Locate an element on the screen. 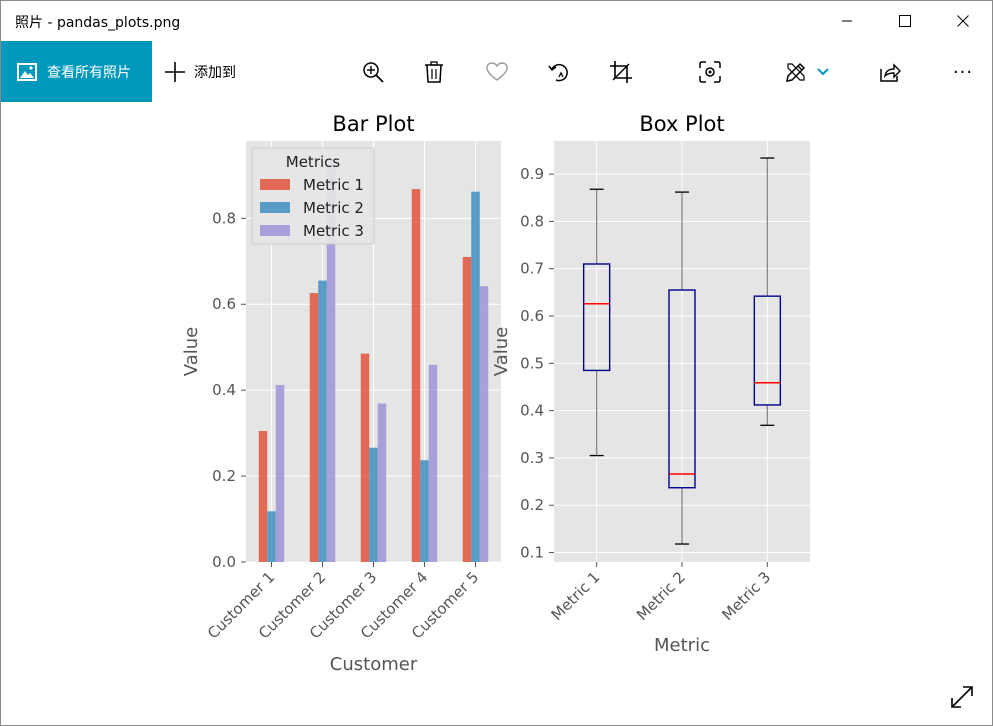 Image resolution: width=993 pixels, height=726 pixels. delete-button is located at coordinates (434, 72).